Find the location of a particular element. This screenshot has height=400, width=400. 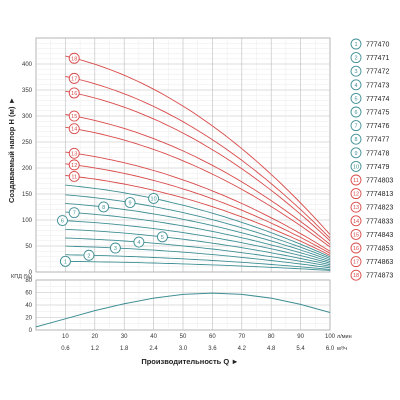

marker-label: 8 is located at coordinates (103, 208).